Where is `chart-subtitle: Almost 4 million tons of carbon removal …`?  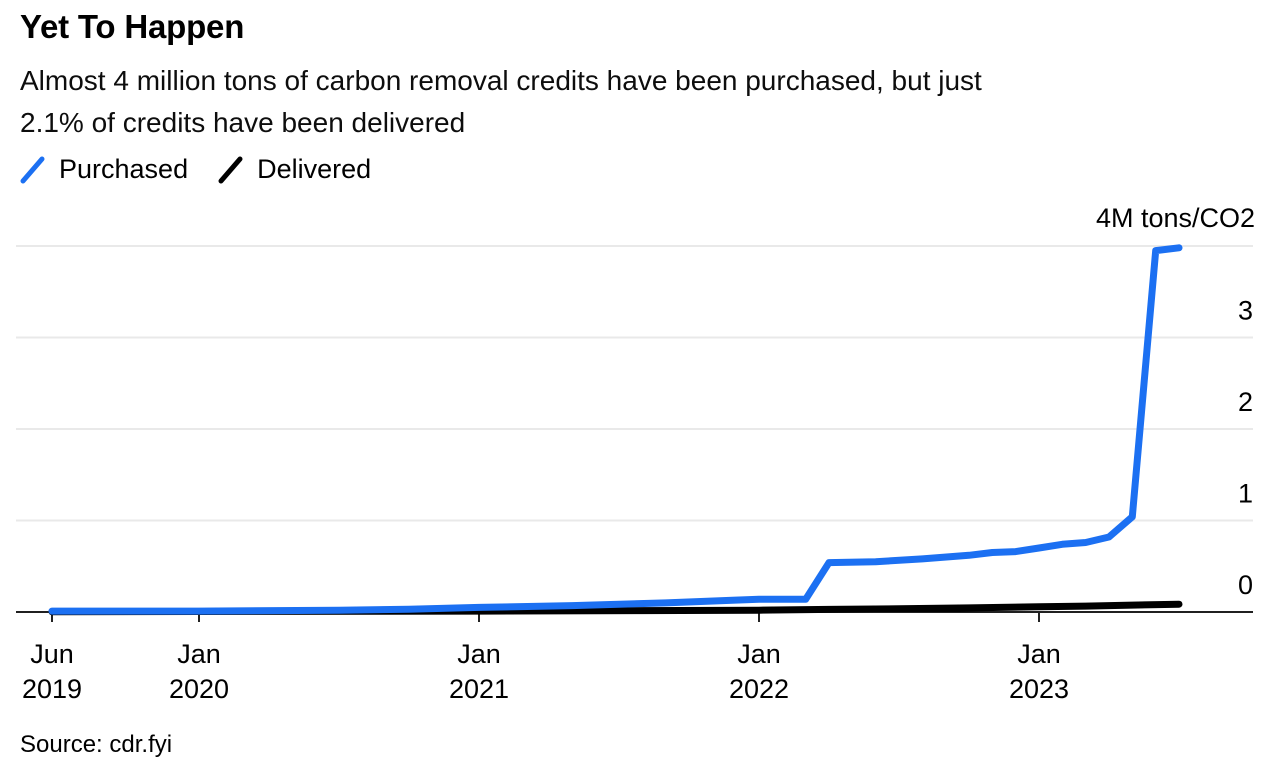
chart-subtitle: Almost 4 million tons of carbon removal … is located at coordinates (501, 102).